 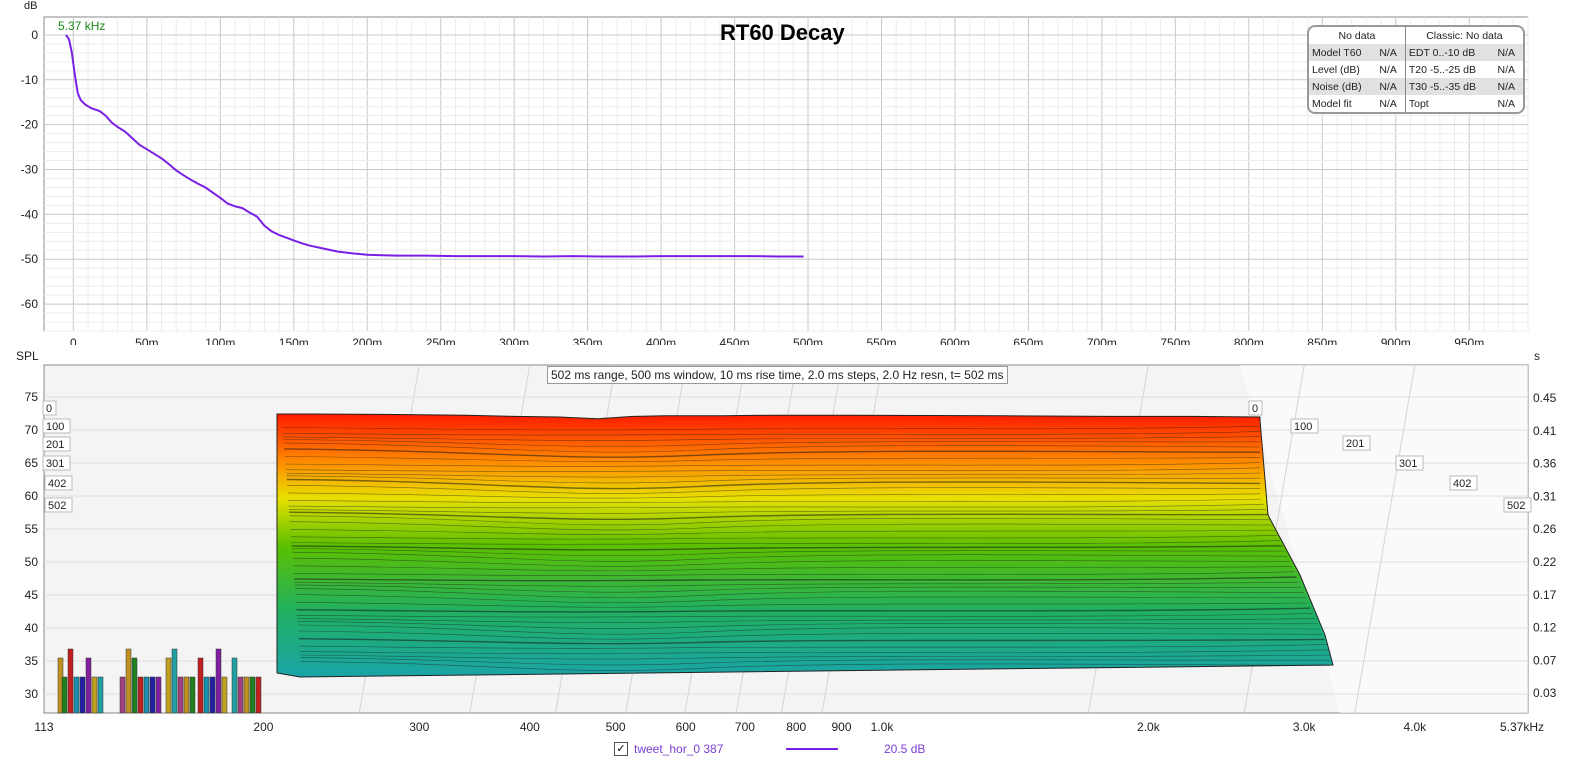 I want to click on legend-series-name: tweet_hor_0 387, so click(x=679, y=749).